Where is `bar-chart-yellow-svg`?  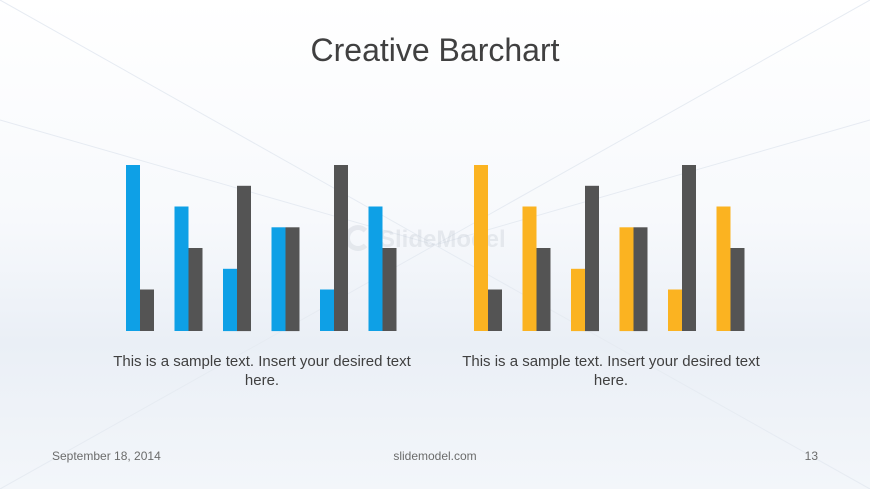 bar-chart-yellow-svg is located at coordinates (609, 248).